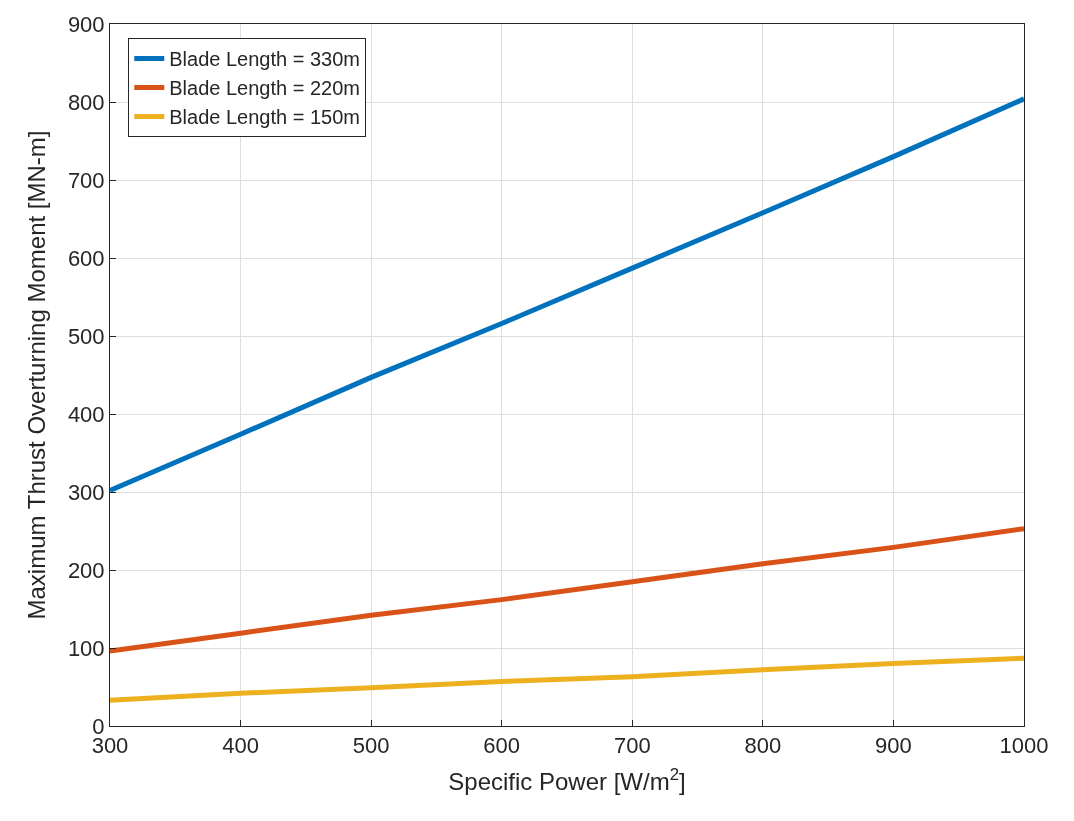  What do you see at coordinates (264, 117) in the screenshot?
I see `legend-label: Blade Length = 150m` at bounding box center [264, 117].